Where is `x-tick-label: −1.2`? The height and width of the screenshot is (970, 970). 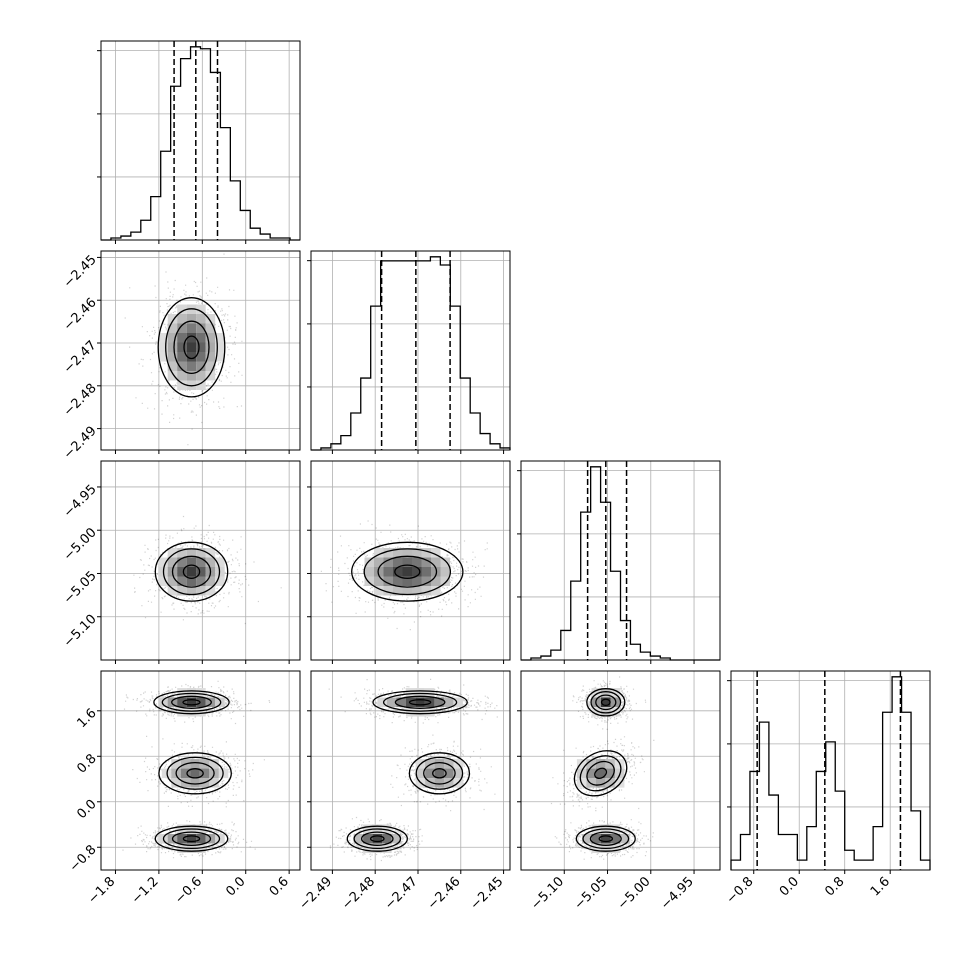 x-tick-label: −1.2 is located at coordinates (145, 890).